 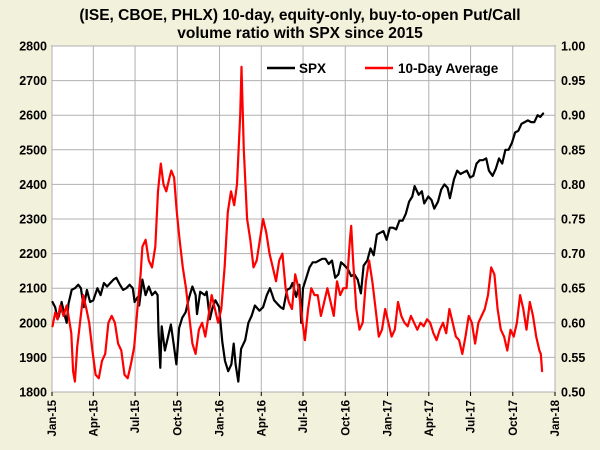 What do you see at coordinates (33, 185) in the screenshot?
I see `left-tick-label: 2400` at bounding box center [33, 185].